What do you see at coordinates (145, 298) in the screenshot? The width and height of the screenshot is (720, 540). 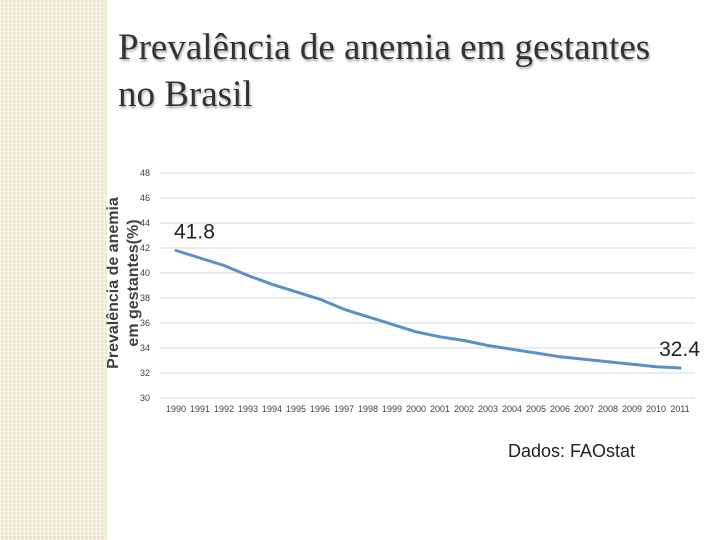 I see `y-tick-label-38: 38` at bounding box center [145, 298].